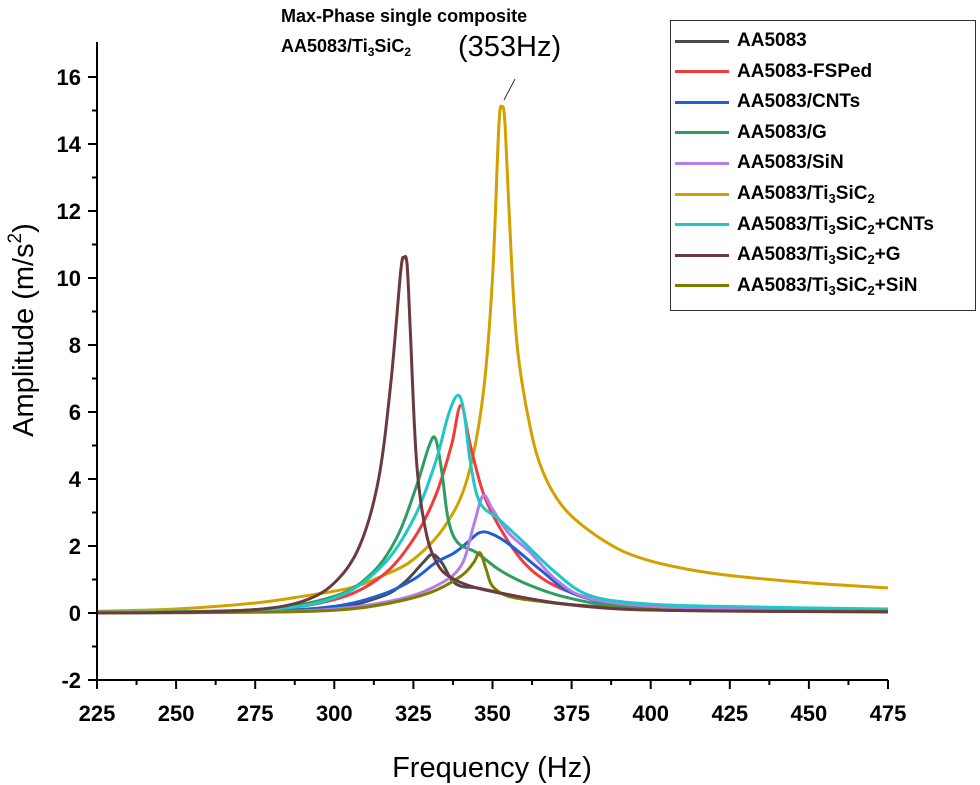 The width and height of the screenshot is (980, 785). I want to click on legend-item: AA5083/SiN, so click(759, 163).